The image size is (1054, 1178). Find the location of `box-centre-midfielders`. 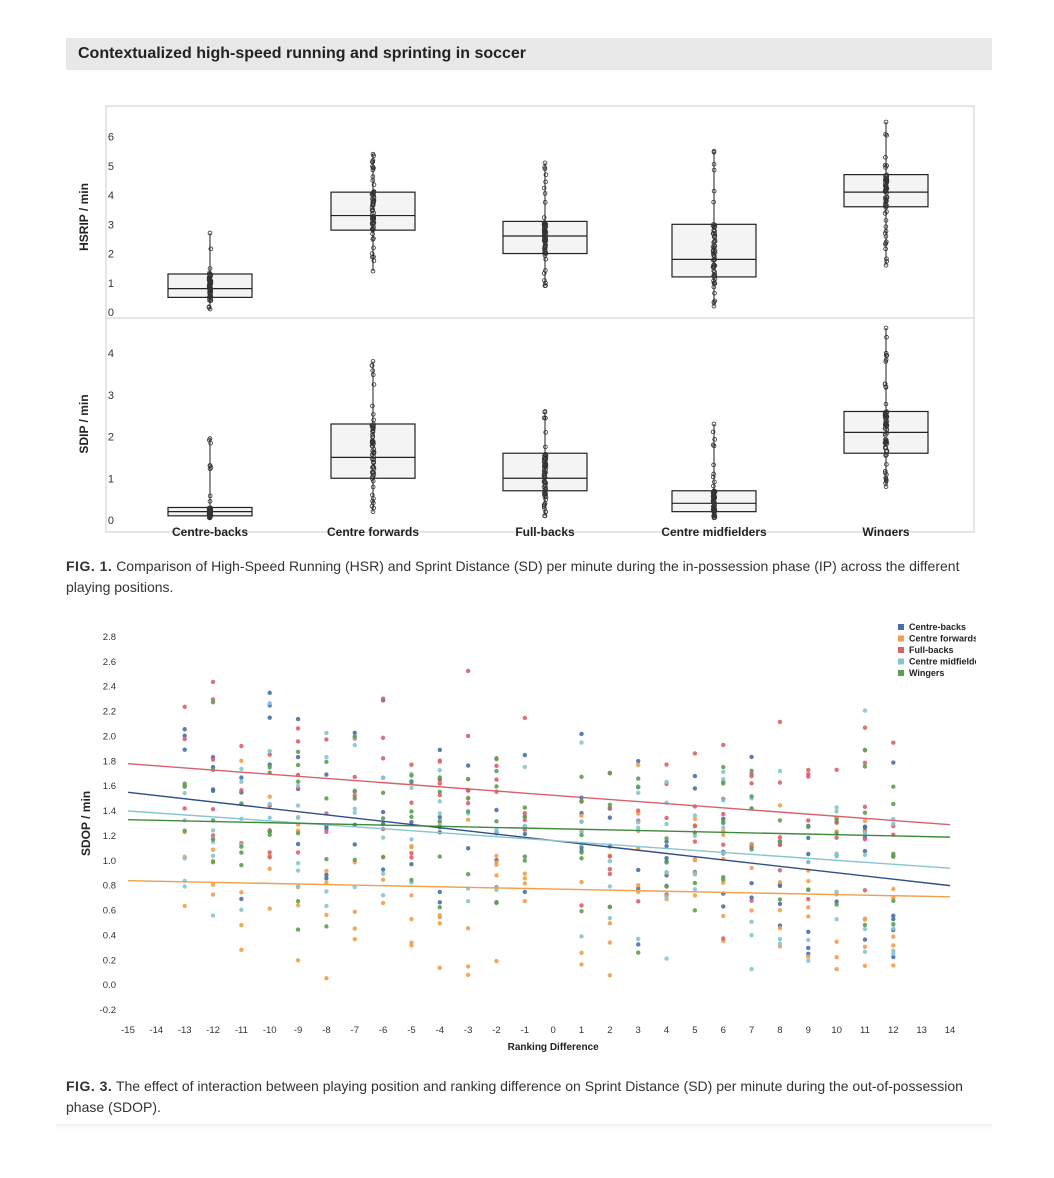

box-centre-midfielders is located at coordinates (714, 228).